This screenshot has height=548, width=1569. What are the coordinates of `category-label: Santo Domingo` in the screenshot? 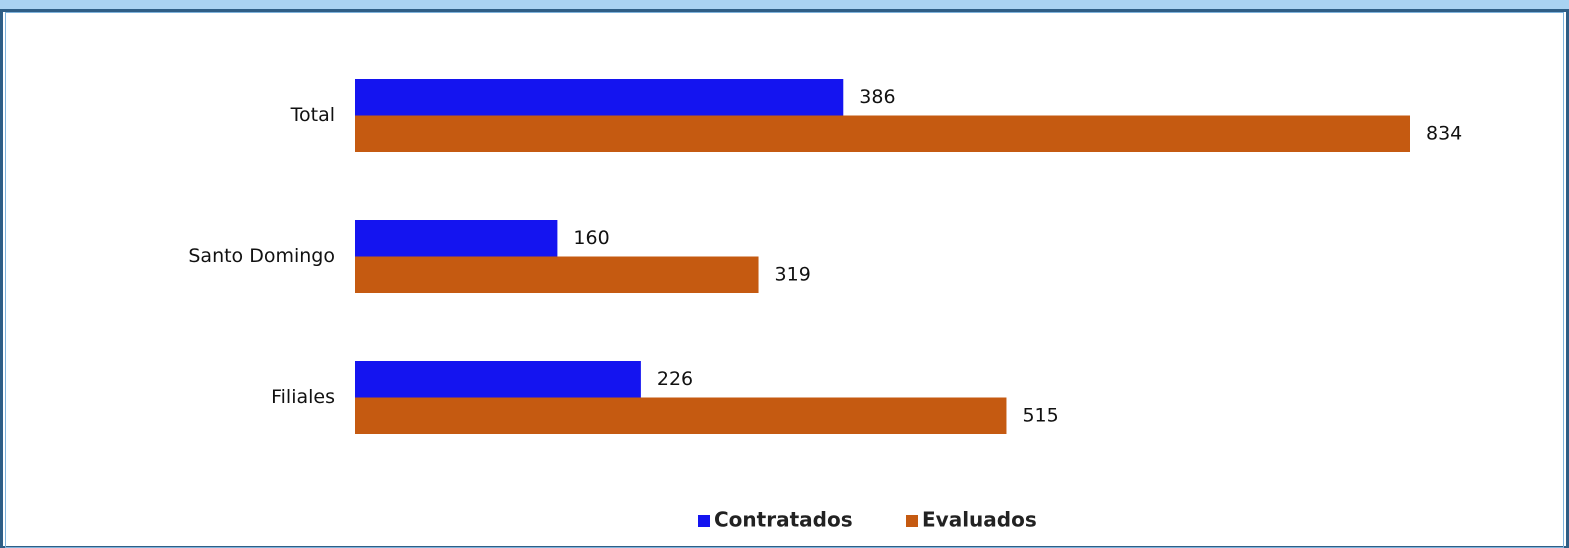 It's located at (261, 256).